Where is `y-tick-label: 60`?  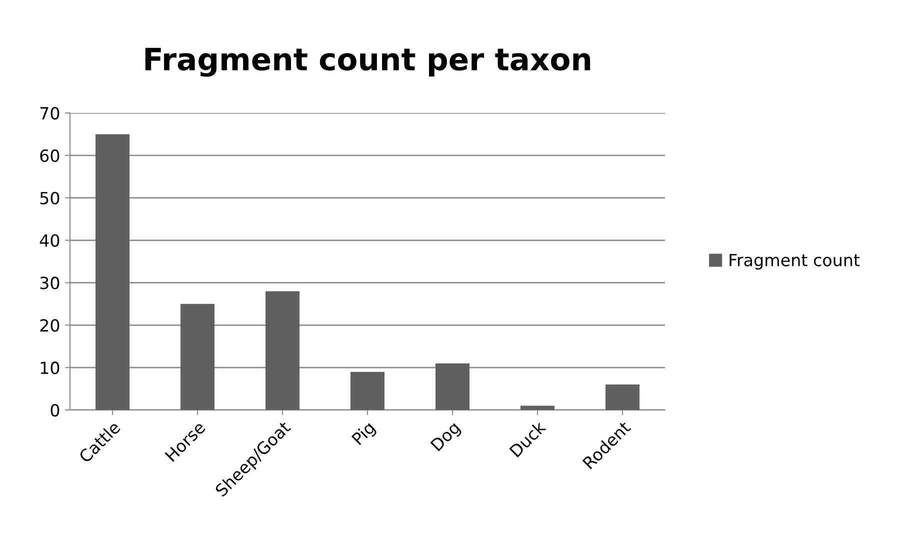
y-tick-label: 60 is located at coordinates (50, 155).